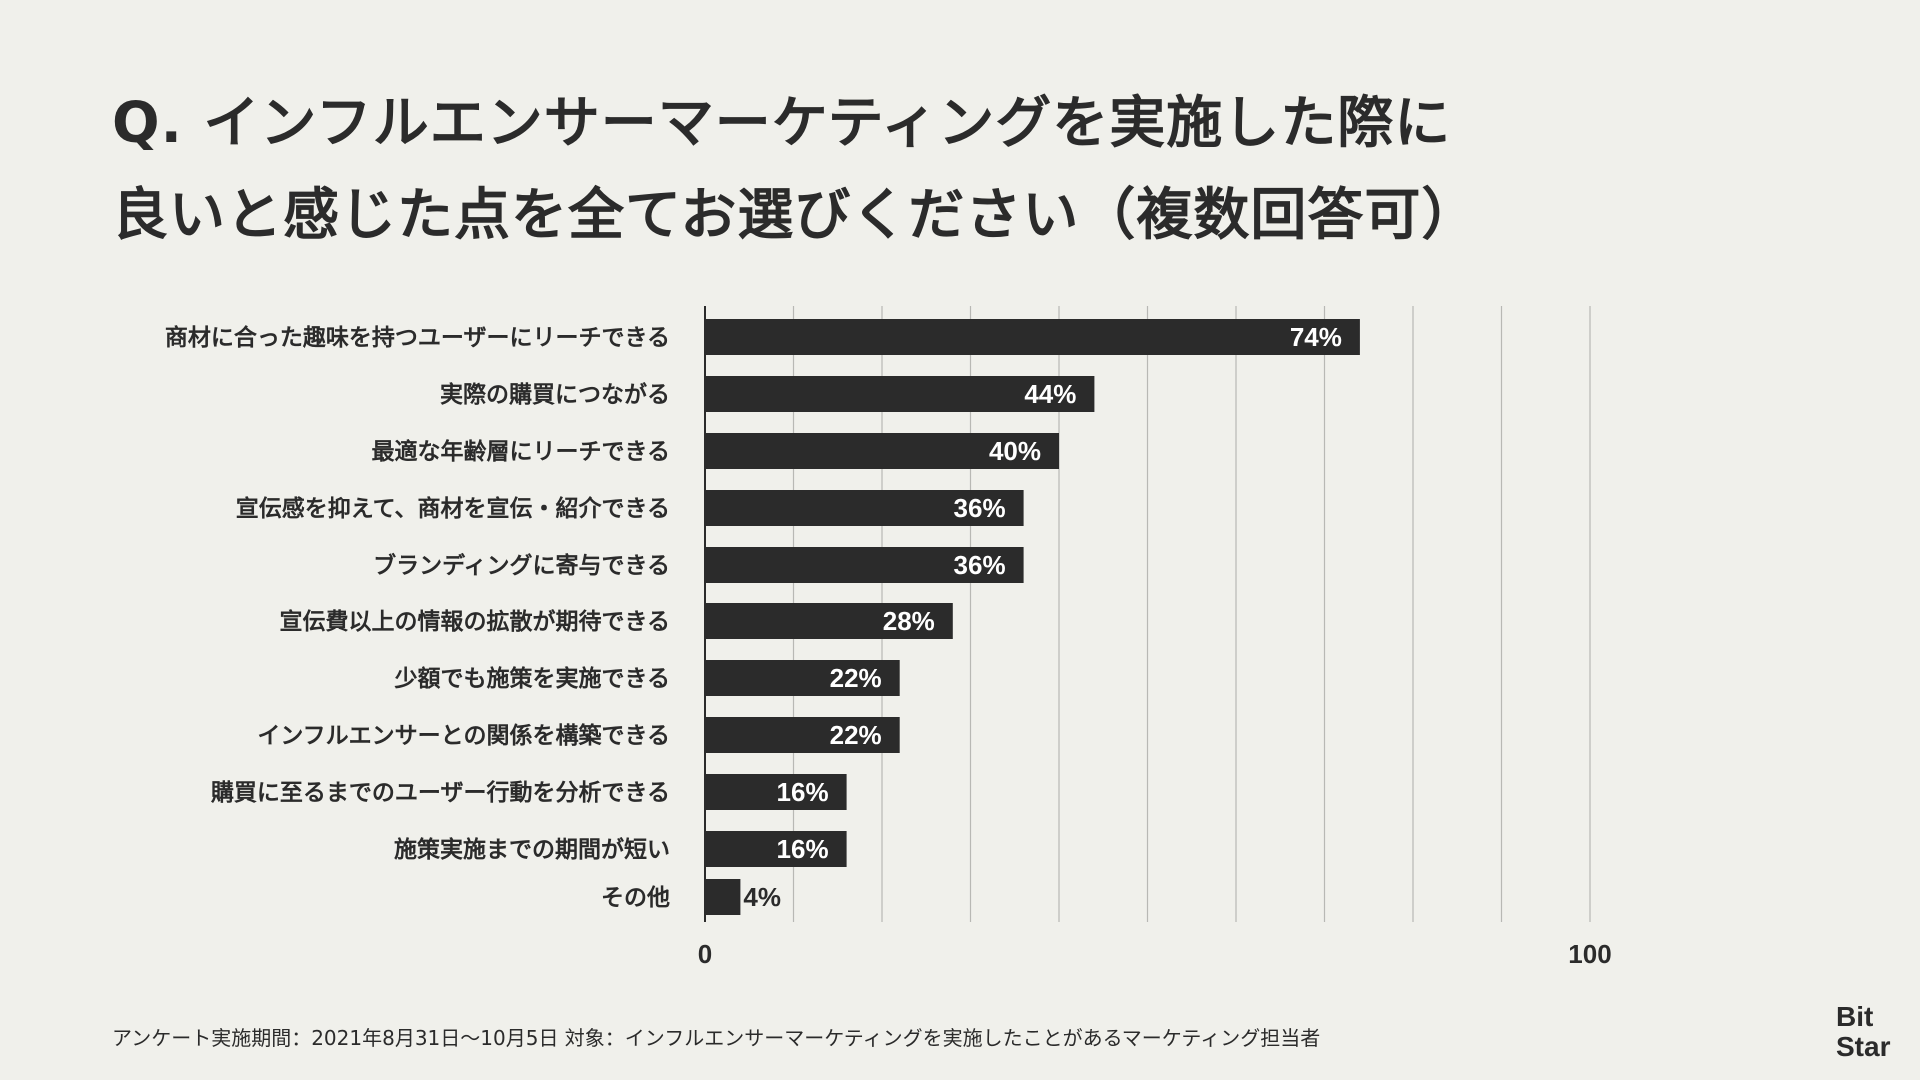 The height and width of the screenshot is (1080, 1920). Describe the element at coordinates (555, 394) in the screenshot. I see `category-label: 実際の購買につながる` at that location.